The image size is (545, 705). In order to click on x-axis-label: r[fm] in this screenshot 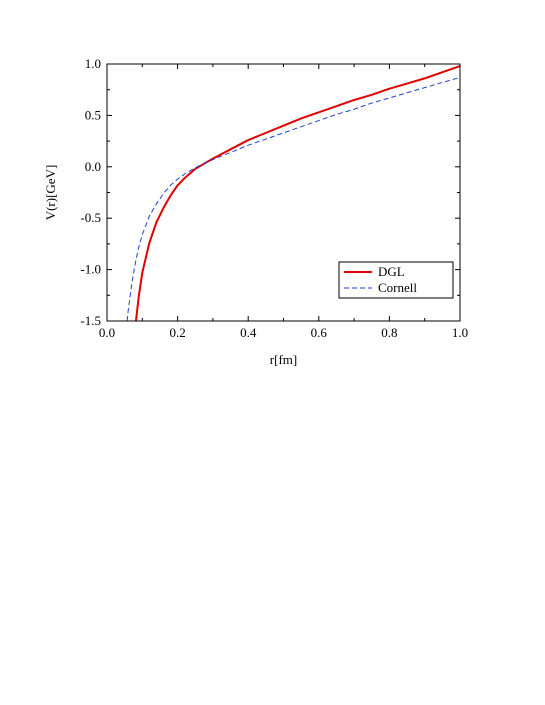, I will do `click(283, 359)`.